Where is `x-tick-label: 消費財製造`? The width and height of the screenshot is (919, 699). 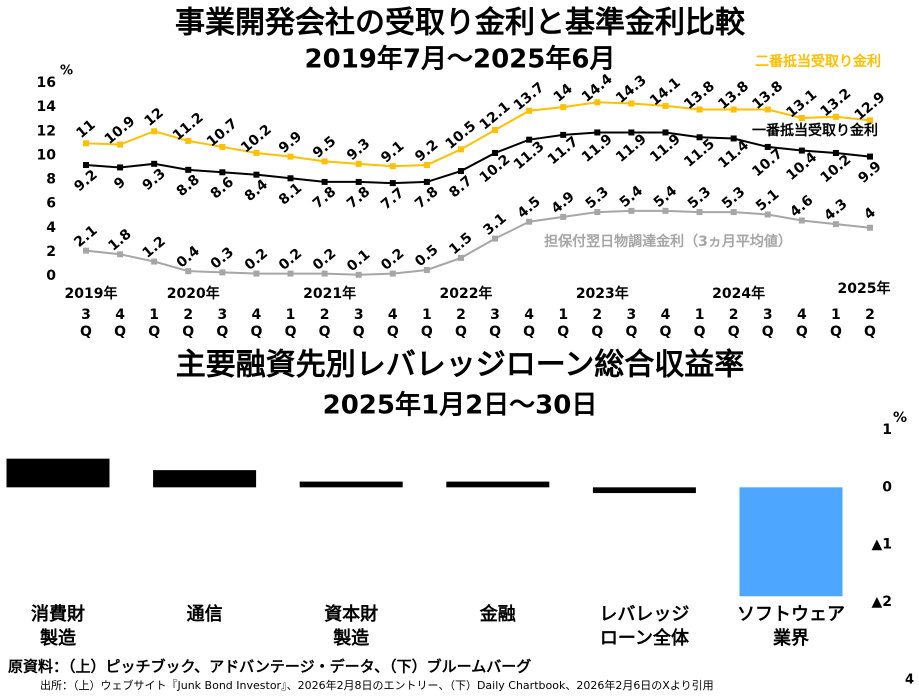
x-tick-label: 消費財製造 is located at coordinates (58, 626).